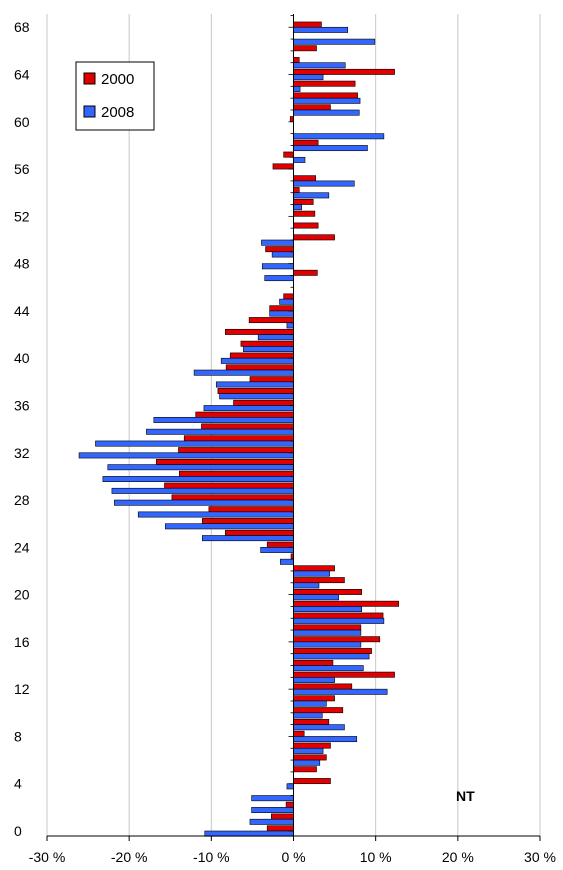 This screenshot has width=563, height=870. Describe the element at coordinates (22, 216) in the screenshot. I see `y-tick-label: 52` at that location.